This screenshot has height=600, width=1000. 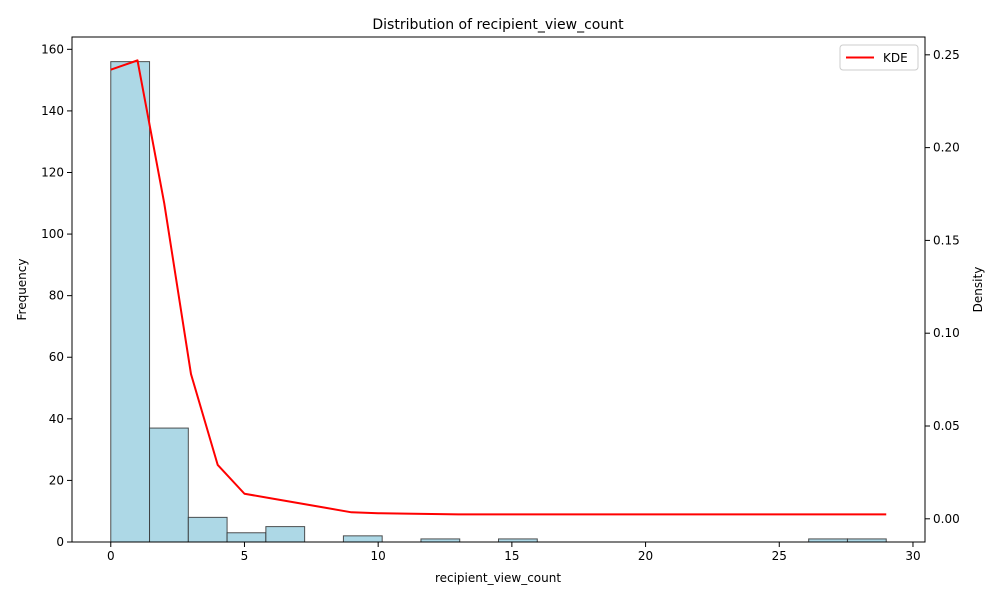 What do you see at coordinates (52, 234) in the screenshot?
I see `y-tick-label: 100` at bounding box center [52, 234].